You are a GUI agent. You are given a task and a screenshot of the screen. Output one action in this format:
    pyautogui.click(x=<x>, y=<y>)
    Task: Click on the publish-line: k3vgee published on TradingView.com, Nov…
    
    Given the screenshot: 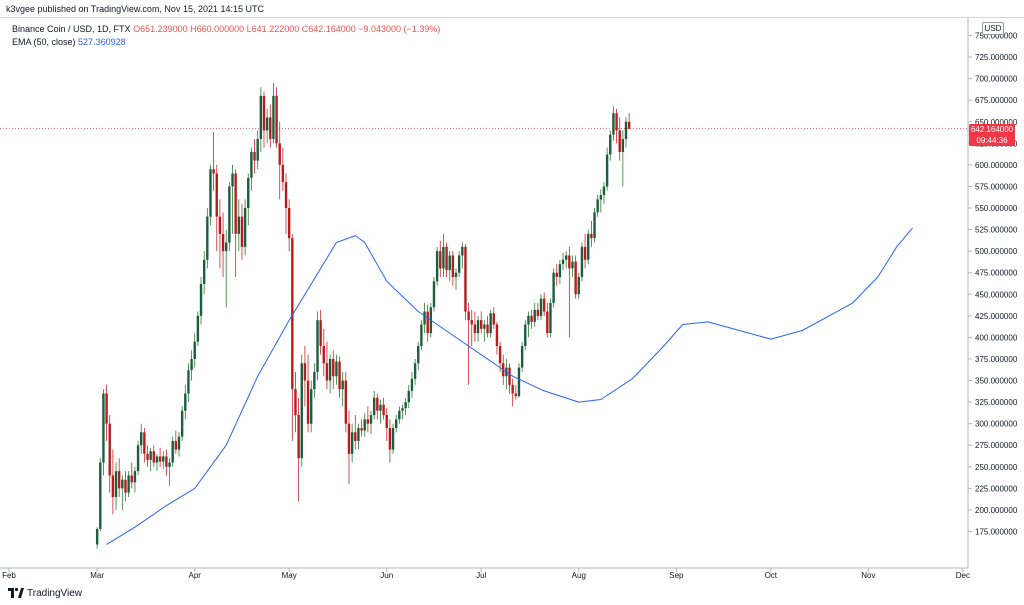 What is the action you would take?
    pyautogui.click(x=135, y=9)
    